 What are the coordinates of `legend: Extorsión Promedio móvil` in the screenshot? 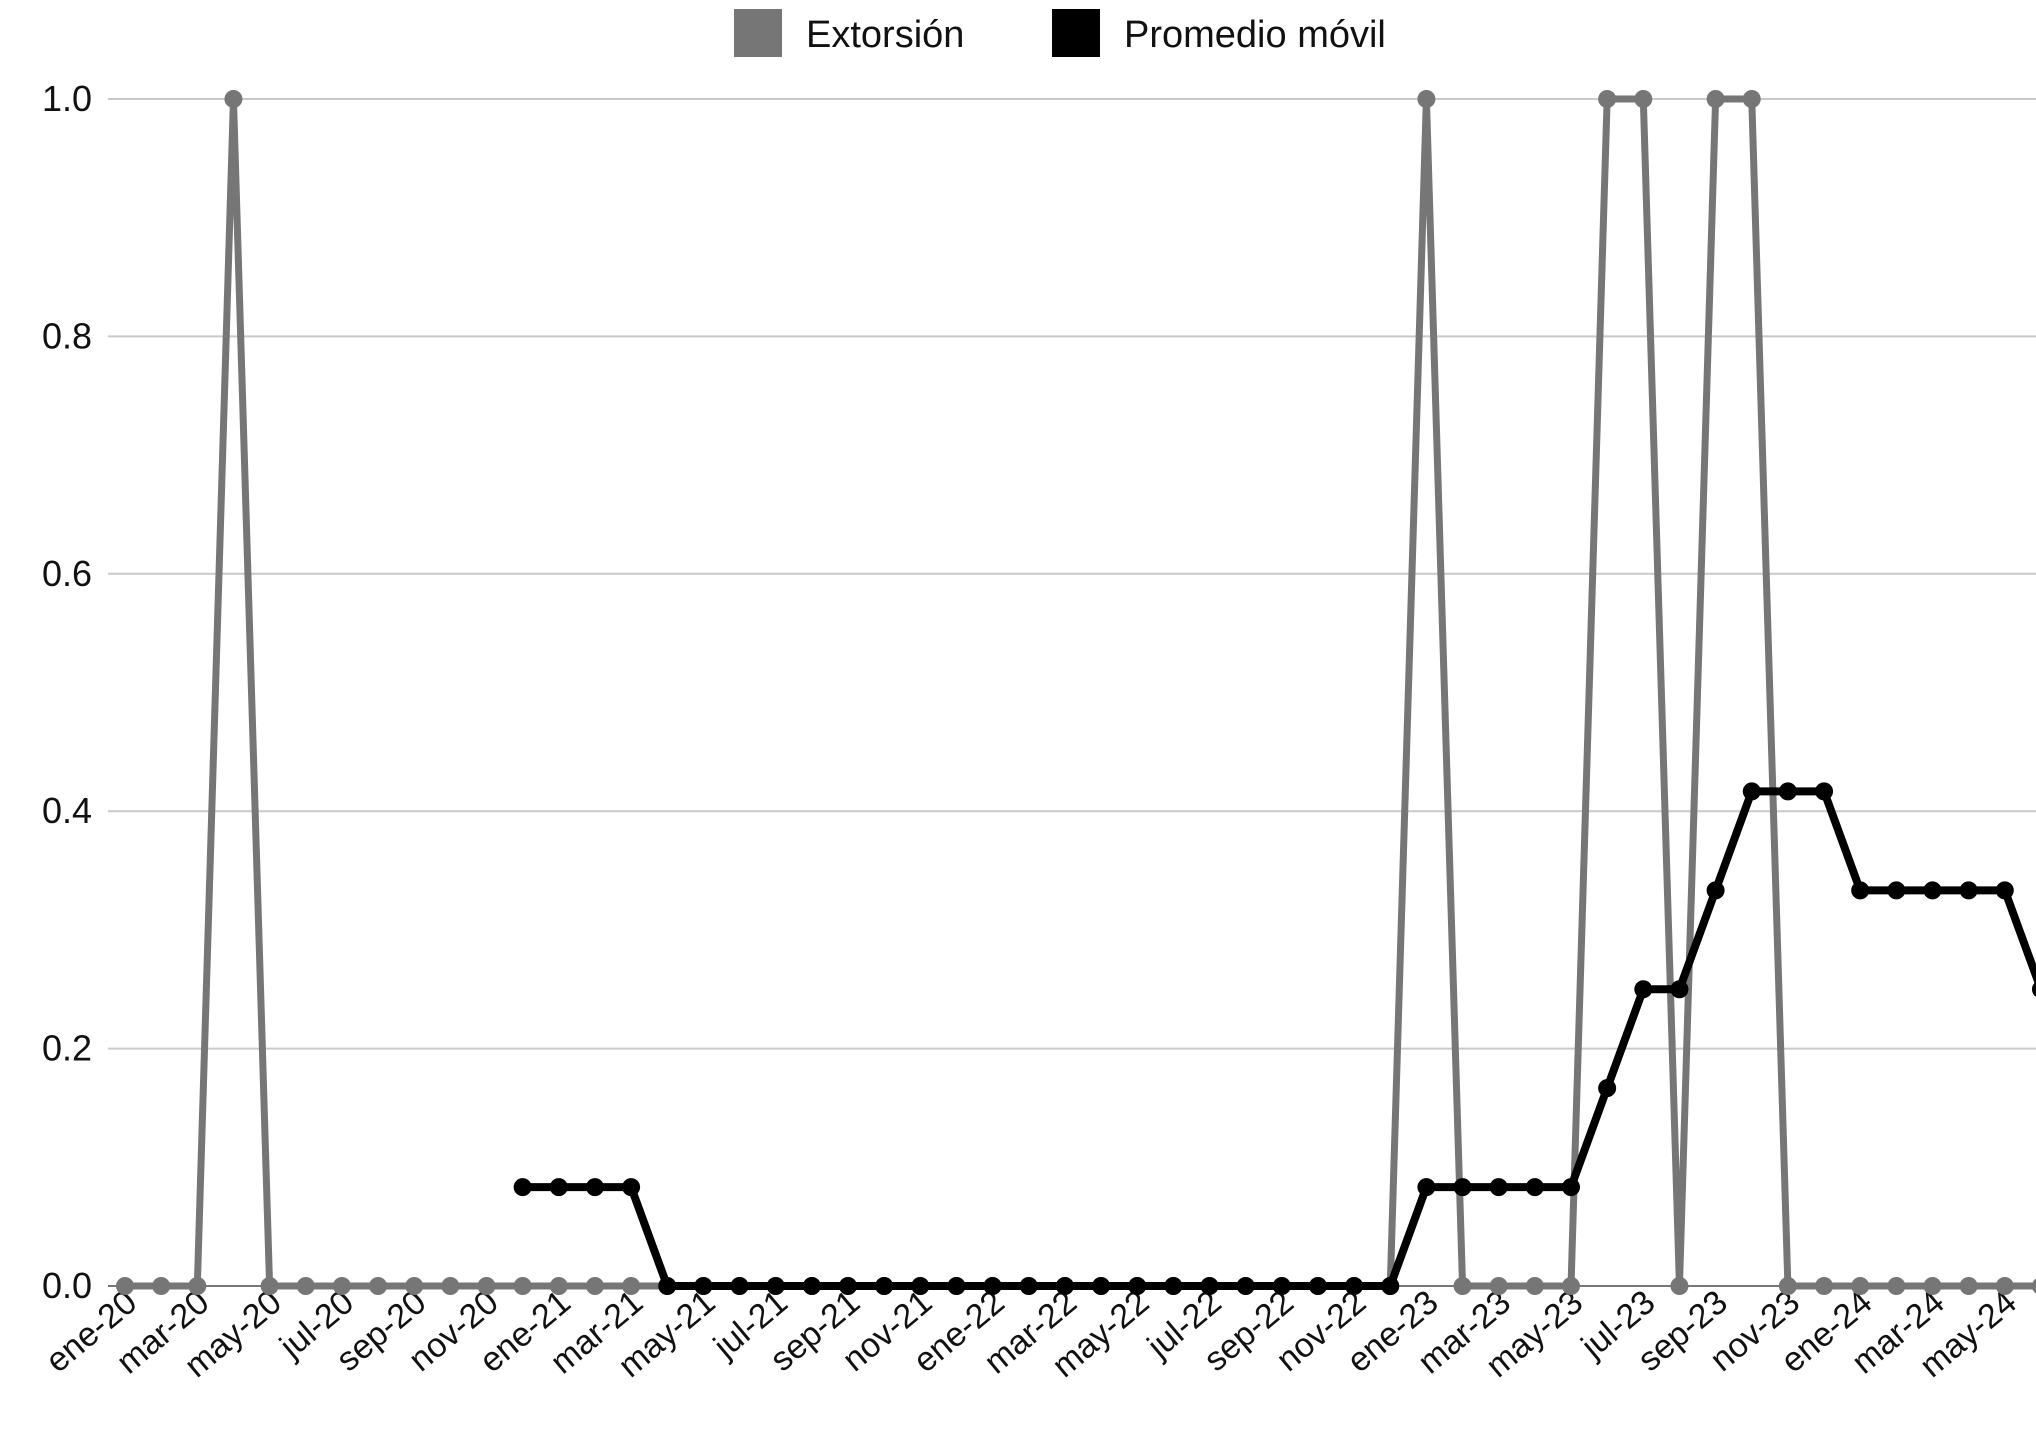 It's located at (1060, 33).